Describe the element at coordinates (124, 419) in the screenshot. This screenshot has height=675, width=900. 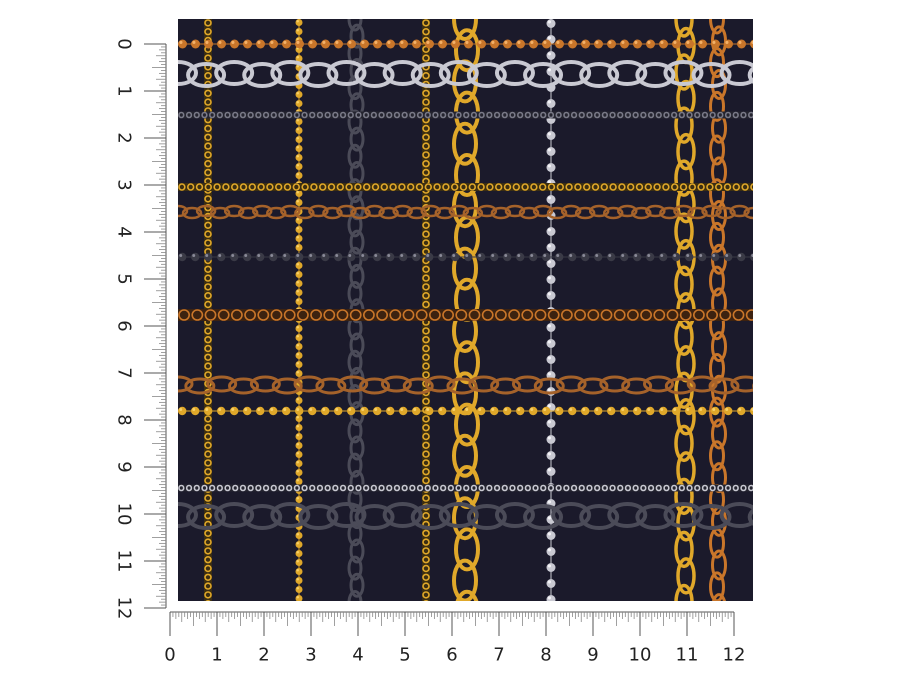
I see `vertical-ruler-label: 8` at that location.